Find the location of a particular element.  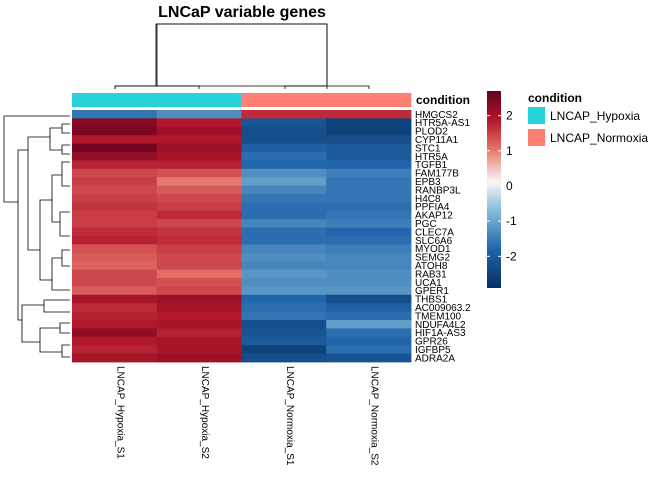

color-scale-tick-label-2: 2 is located at coordinates (509, 116).